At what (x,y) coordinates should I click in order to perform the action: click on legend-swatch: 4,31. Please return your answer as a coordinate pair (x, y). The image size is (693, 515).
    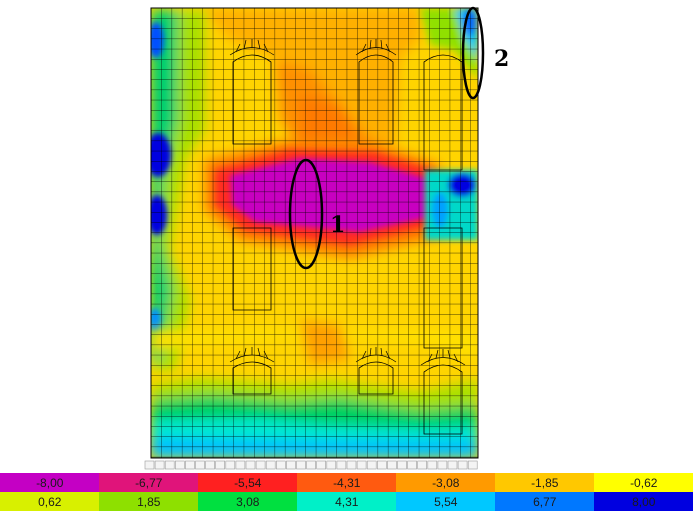
    Looking at the image, I should click on (347, 501).